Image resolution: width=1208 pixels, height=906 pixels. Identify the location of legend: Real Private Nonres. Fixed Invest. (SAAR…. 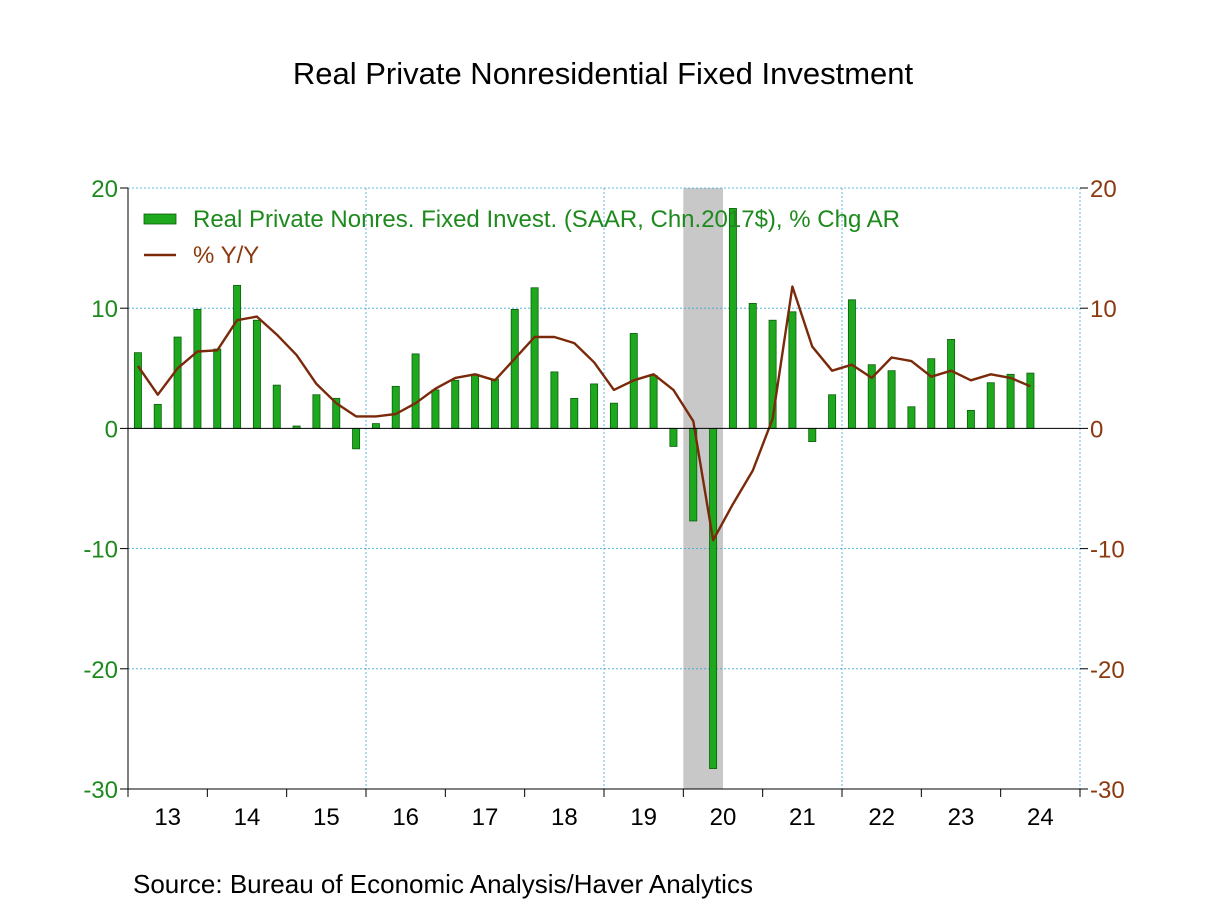
(521, 237).